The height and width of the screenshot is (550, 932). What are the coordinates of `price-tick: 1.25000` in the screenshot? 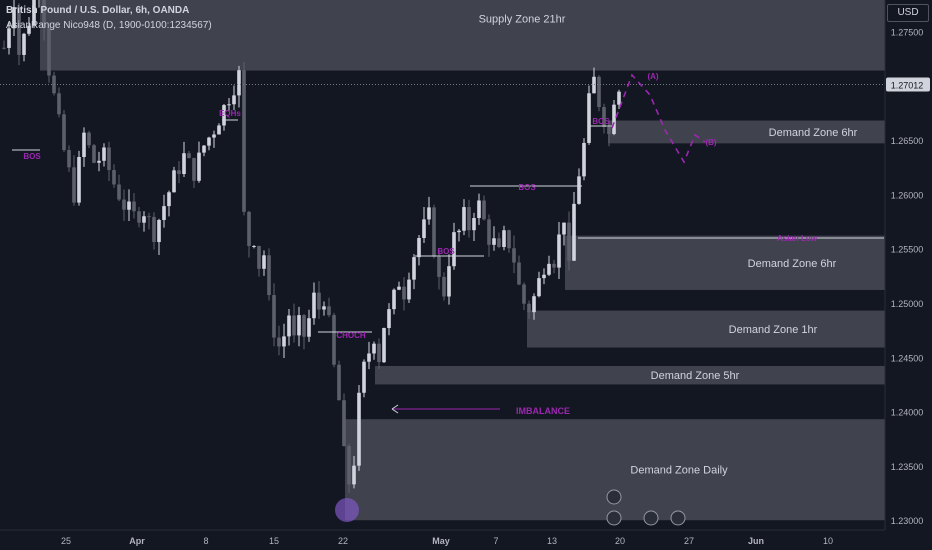 It's located at (907, 304).